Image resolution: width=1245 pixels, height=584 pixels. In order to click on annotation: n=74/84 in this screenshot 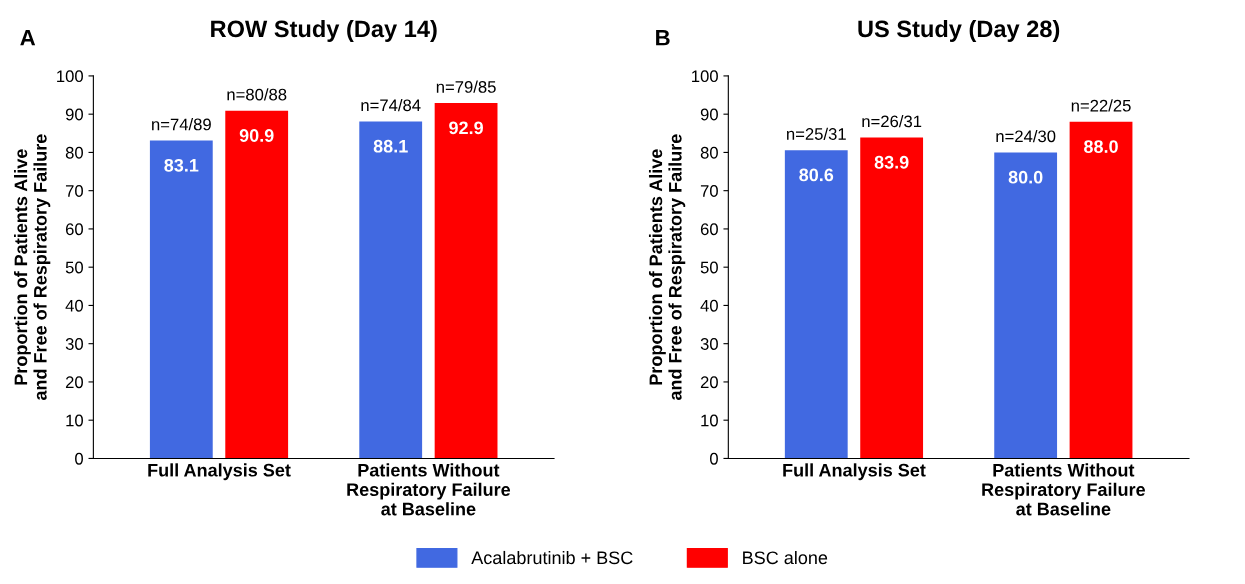, I will do `click(391, 105)`.